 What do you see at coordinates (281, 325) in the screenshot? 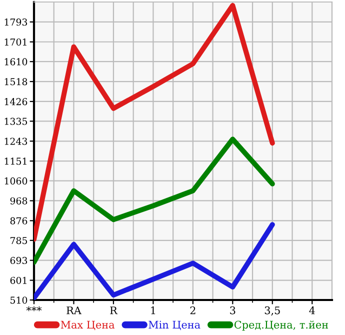
I see `legend-label: Сред.Цена, т.йен` at bounding box center [281, 325].